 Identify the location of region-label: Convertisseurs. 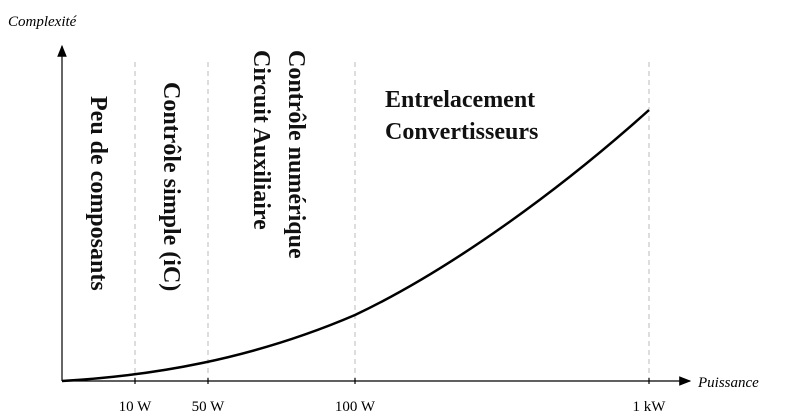
(461, 132).